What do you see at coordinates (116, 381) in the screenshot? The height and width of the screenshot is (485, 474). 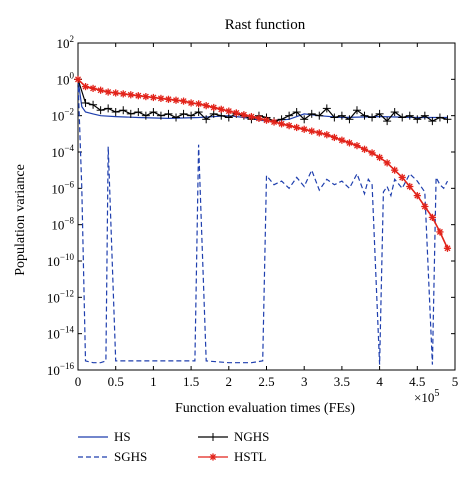 I see `x-tick-label: 0.5` at bounding box center [116, 381].